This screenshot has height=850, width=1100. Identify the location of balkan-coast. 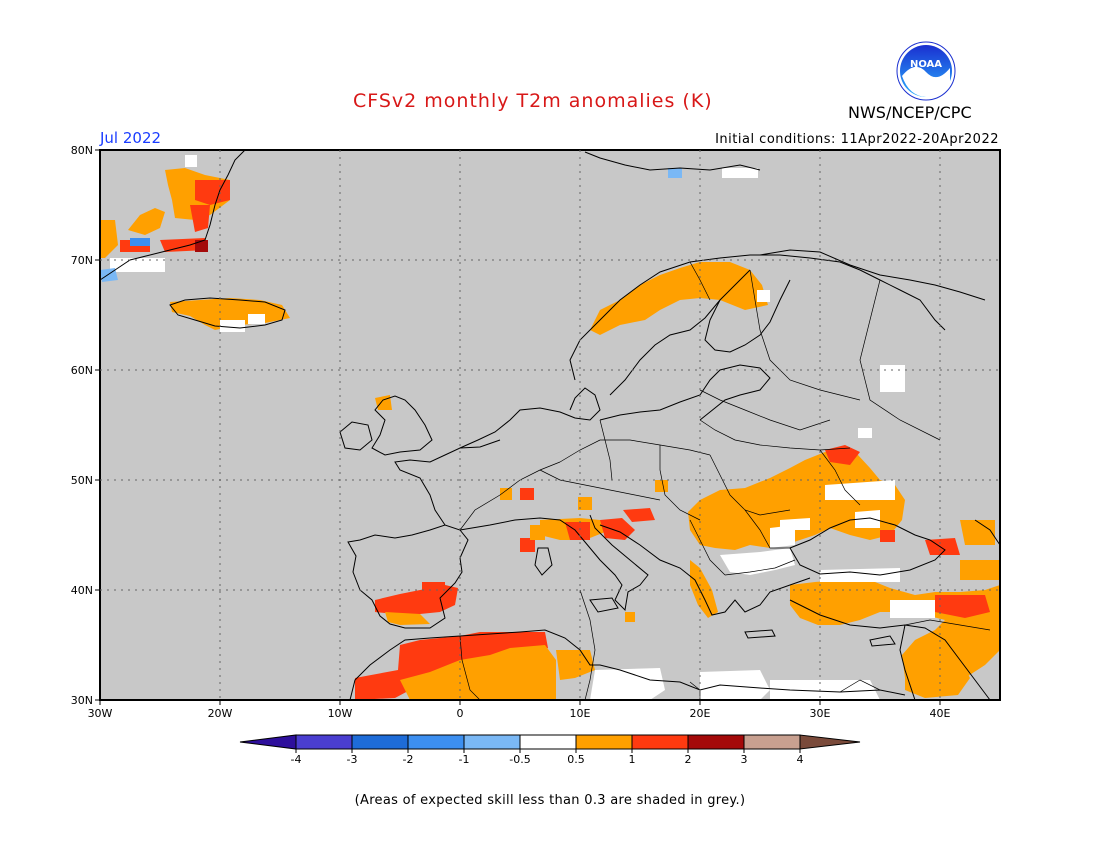
(705, 570).